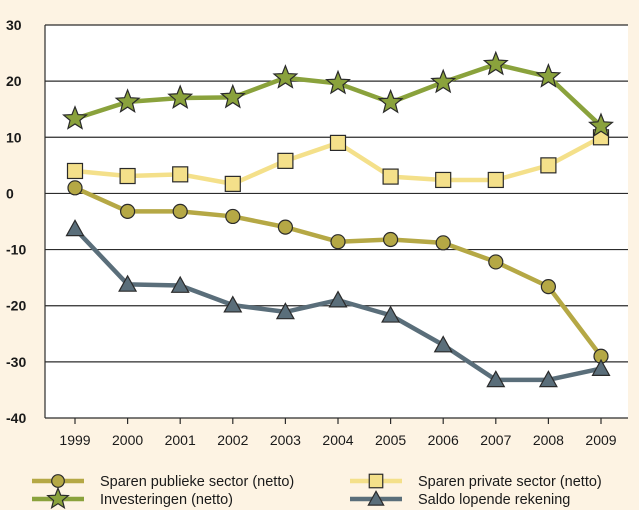 The width and height of the screenshot is (639, 510). What do you see at coordinates (16, 221) in the screenshot?
I see `y-axis-tick-labels: 30 20 10 0 -10 -20 -30 -40` at bounding box center [16, 221].